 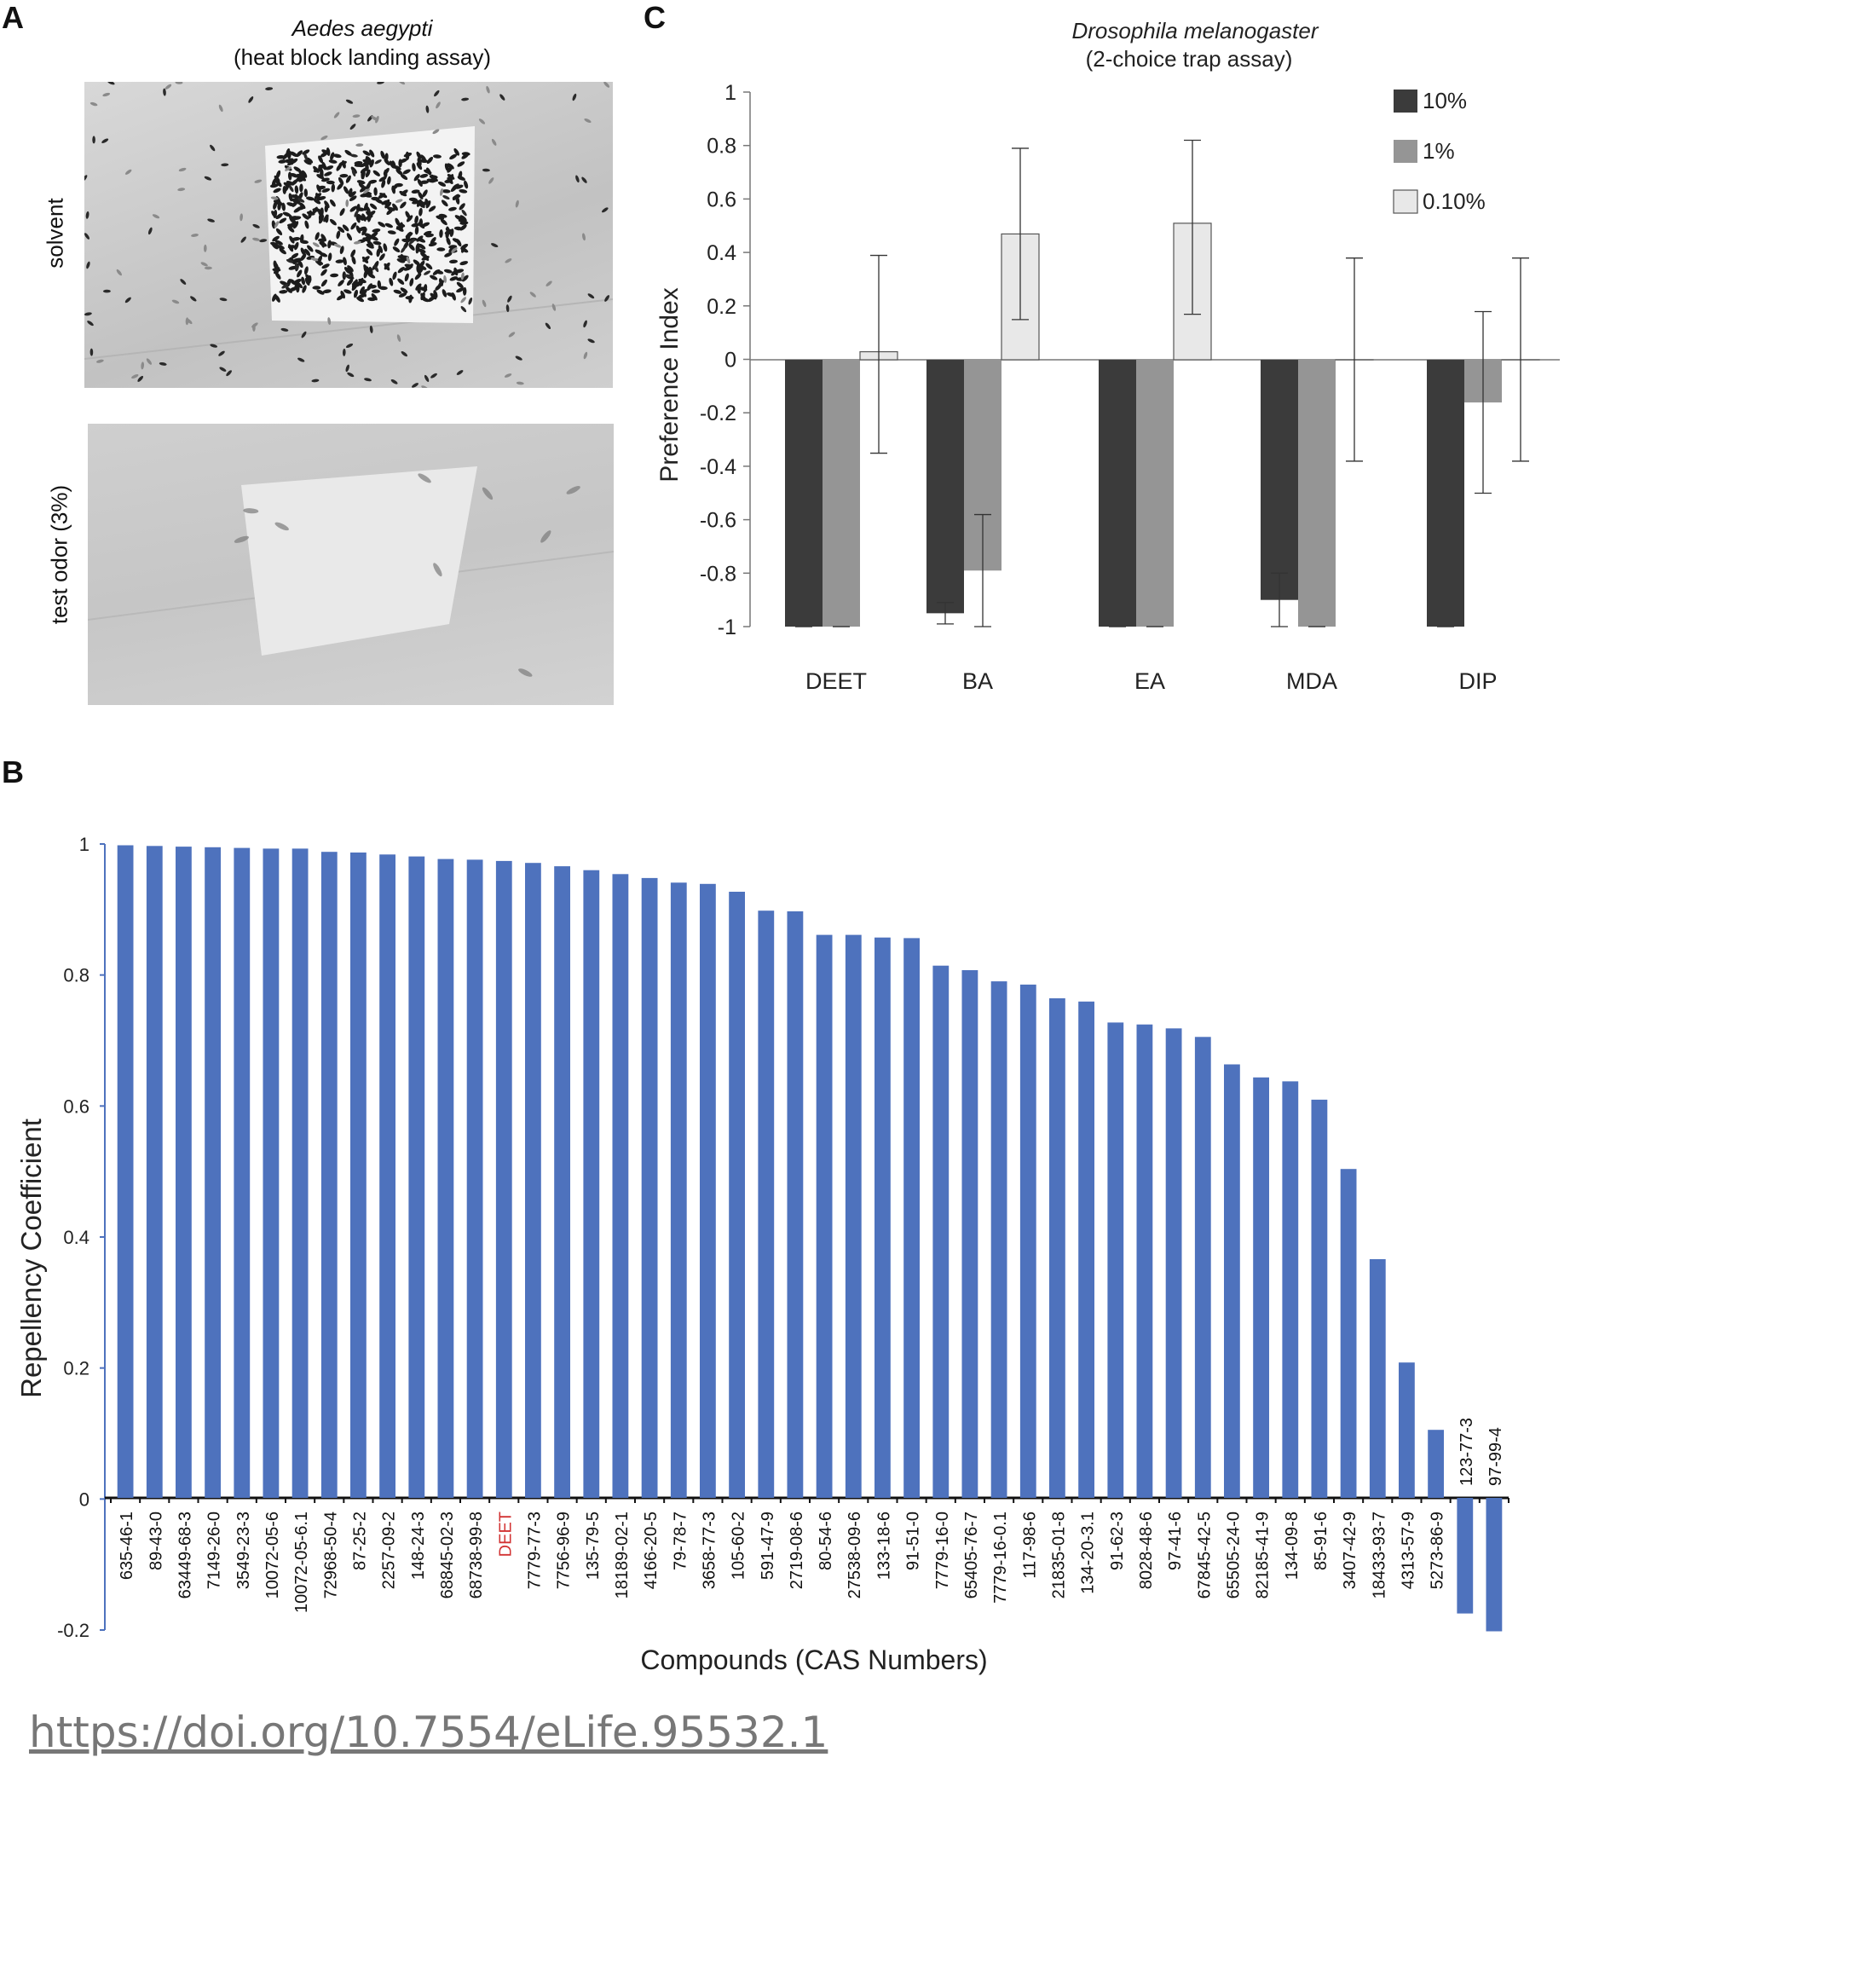 What do you see at coordinates (1195, 30) in the screenshot?
I see `chart-c-title: Drosophila melanogaster` at bounding box center [1195, 30].